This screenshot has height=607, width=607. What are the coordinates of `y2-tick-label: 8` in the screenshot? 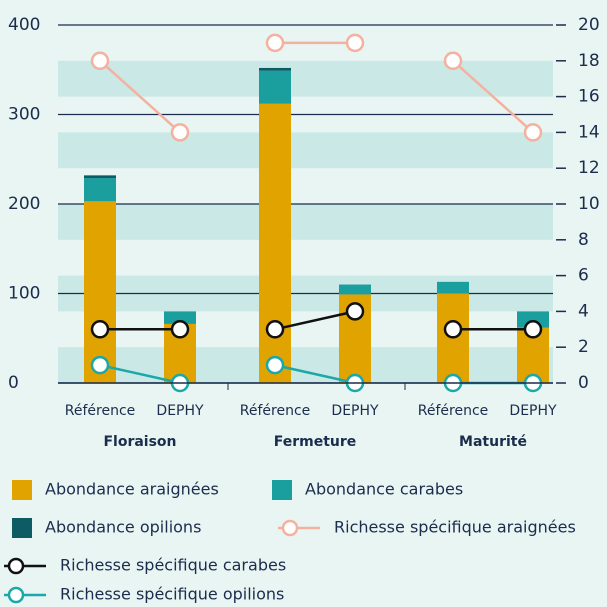 It's located at (583, 240).